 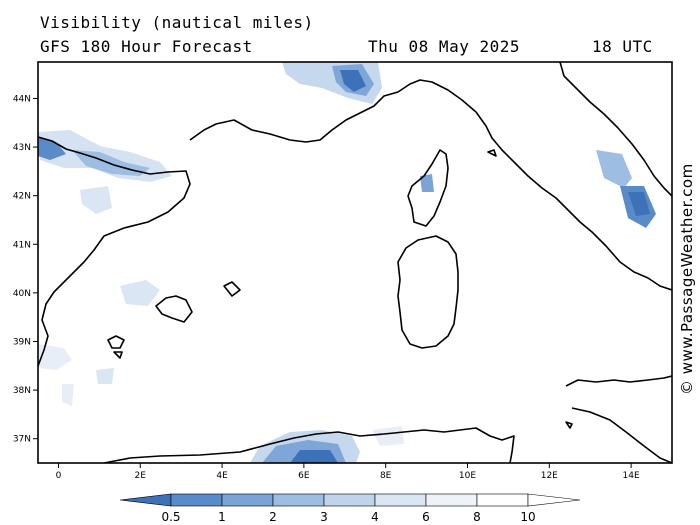 What do you see at coordinates (22, 197) in the screenshot?
I see `latitude-tick-label: 42N` at bounding box center [22, 197].